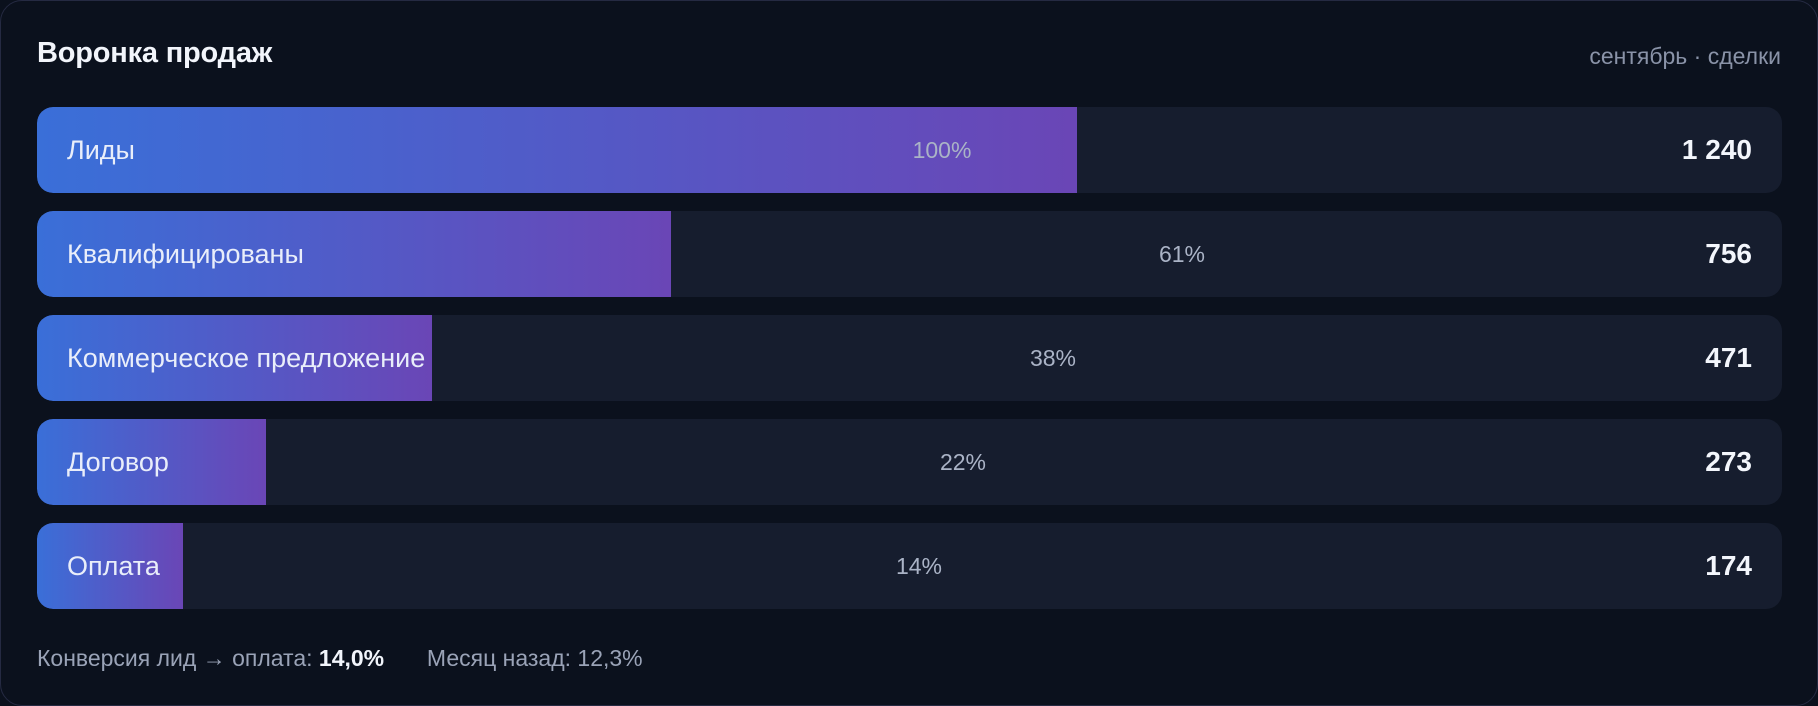 This screenshot has height=706, width=1818. Describe the element at coordinates (1728, 253) in the screenshot. I see `stage-count: 756` at that location.